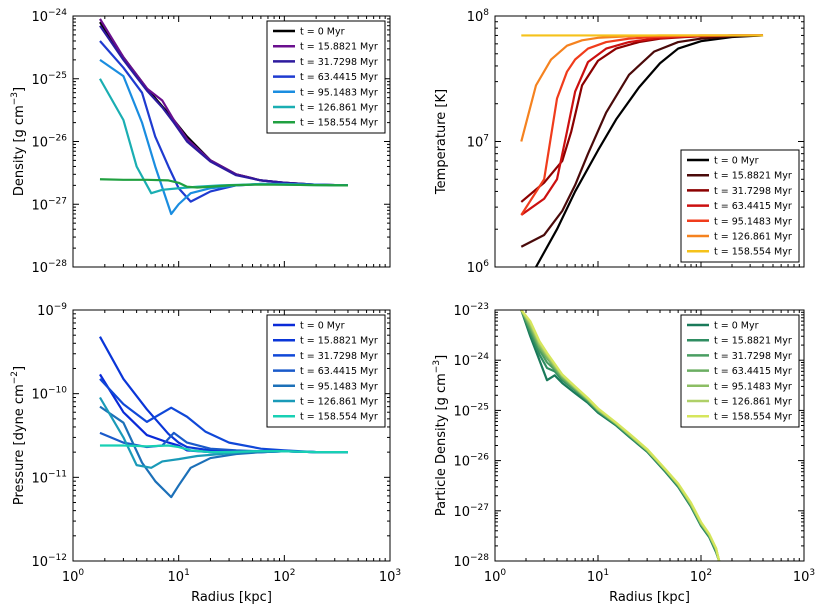 This screenshot has height=615, width=830. I want to click on text-superscript: 2, so click(293, 573).